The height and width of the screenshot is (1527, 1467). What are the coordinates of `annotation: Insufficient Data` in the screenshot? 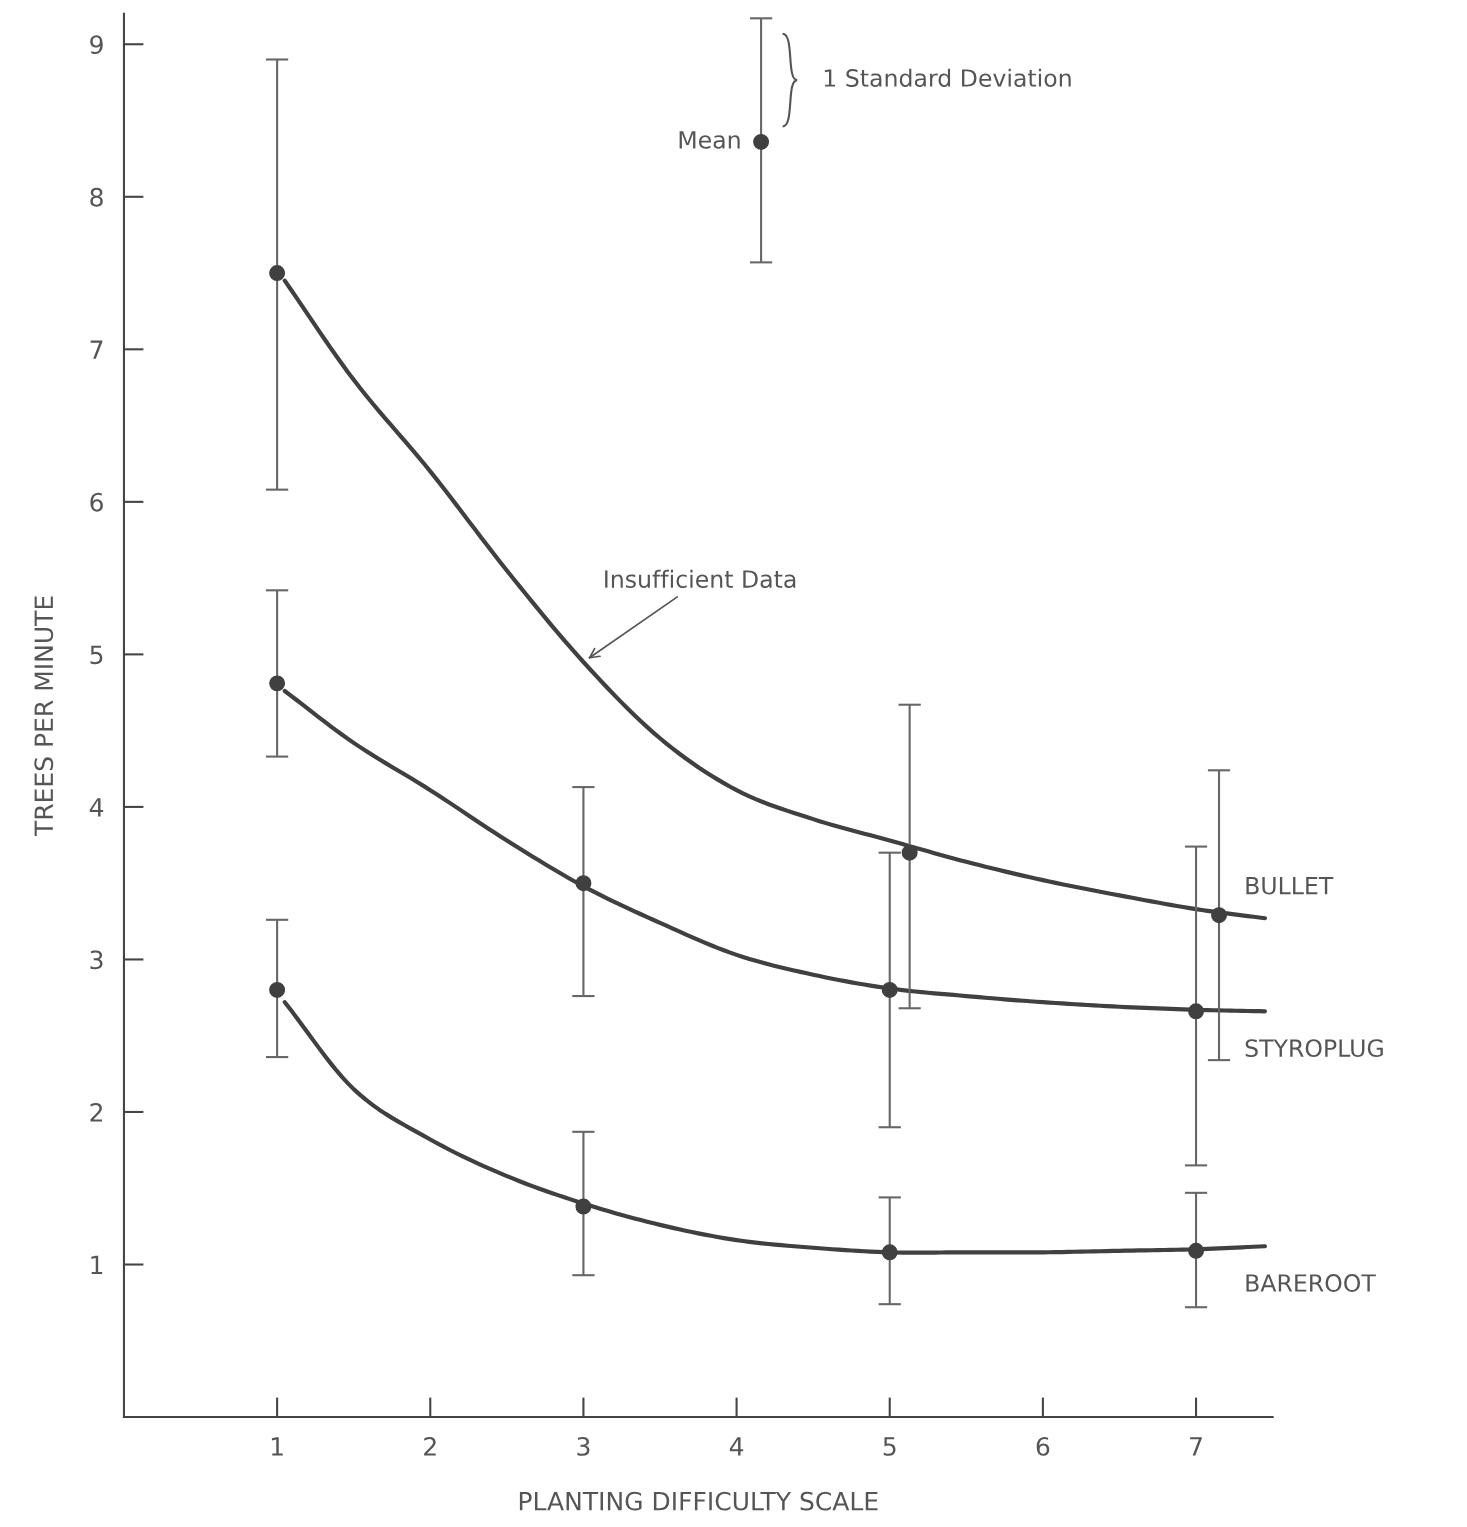 It's located at (700, 578).